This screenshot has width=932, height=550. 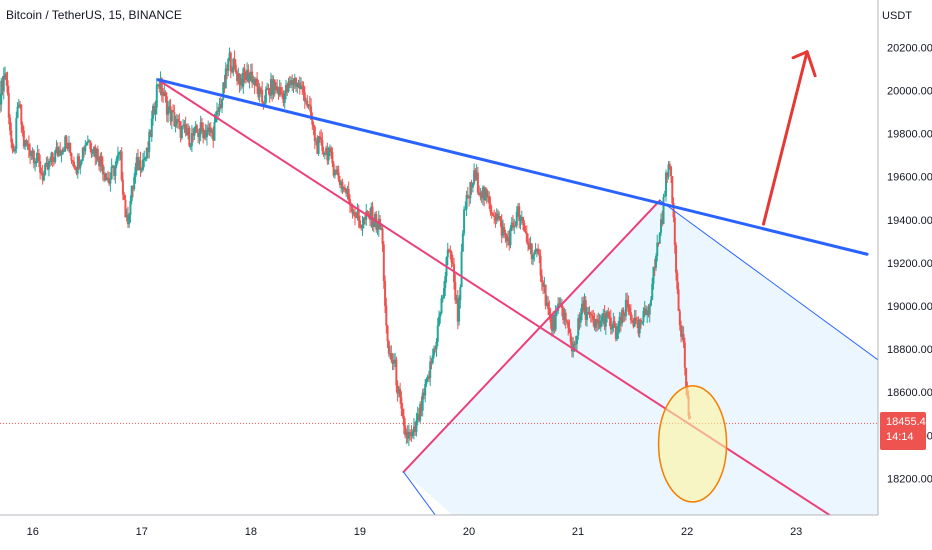 What do you see at coordinates (909, 393) in the screenshot?
I see `y-tick-label: 18600.00` at bounding box center [909, 393].